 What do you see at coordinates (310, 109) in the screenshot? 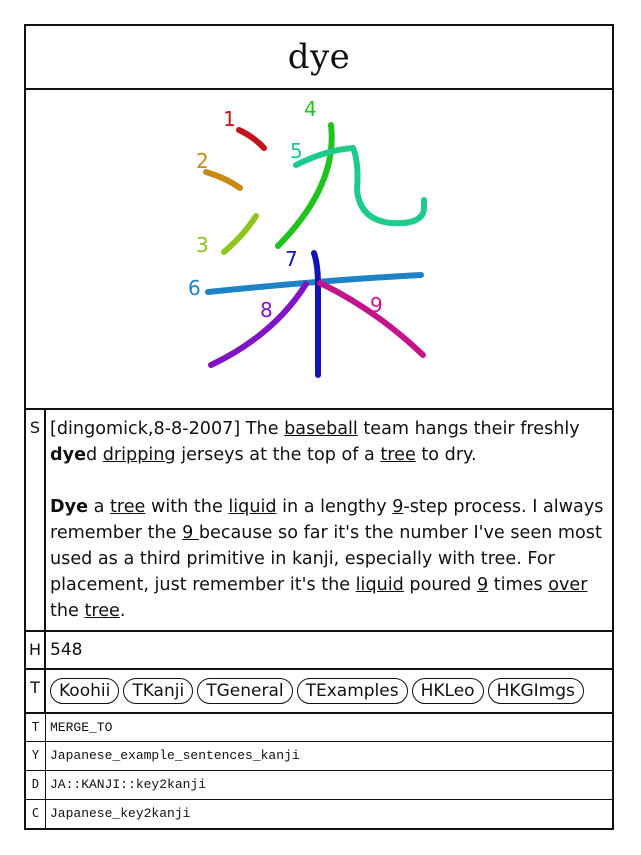
I see `stroke-number-4: 4` at bounding box center [310, 109].